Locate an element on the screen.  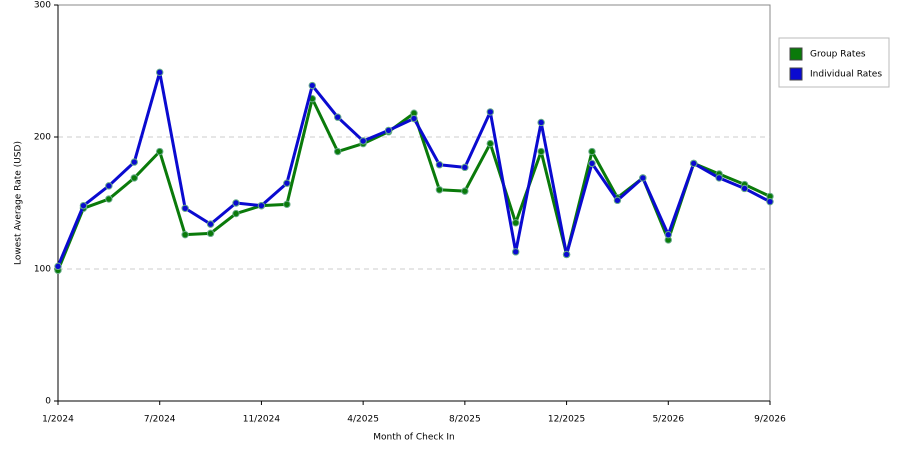
legend-label: Individual Rates is located at coordinates (846, 75).